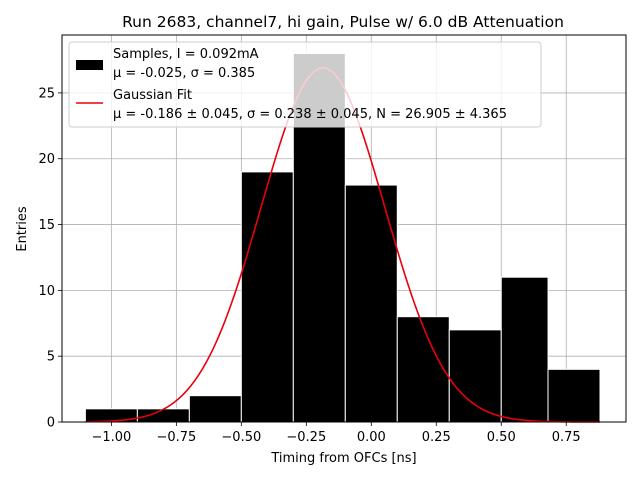 Image resolution: width=640 pixels, height=480 pixels. Describe the element at coordinates (436, 437) in the screenshot. I see `x-tick-label: 0.25` at that location.